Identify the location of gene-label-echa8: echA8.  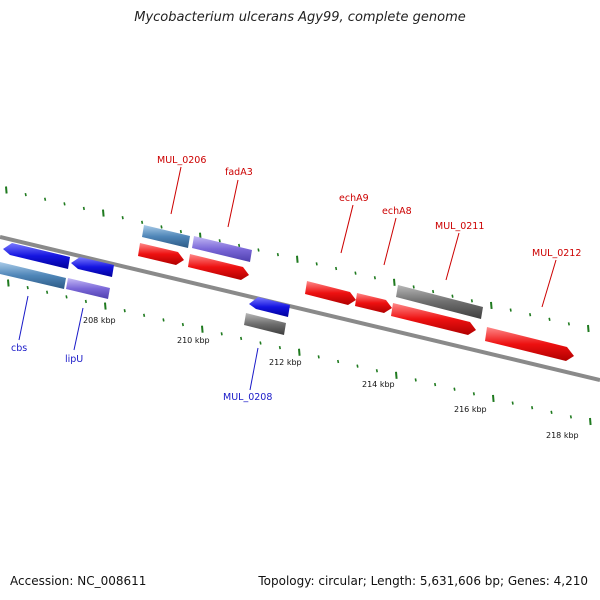
(397, 211).